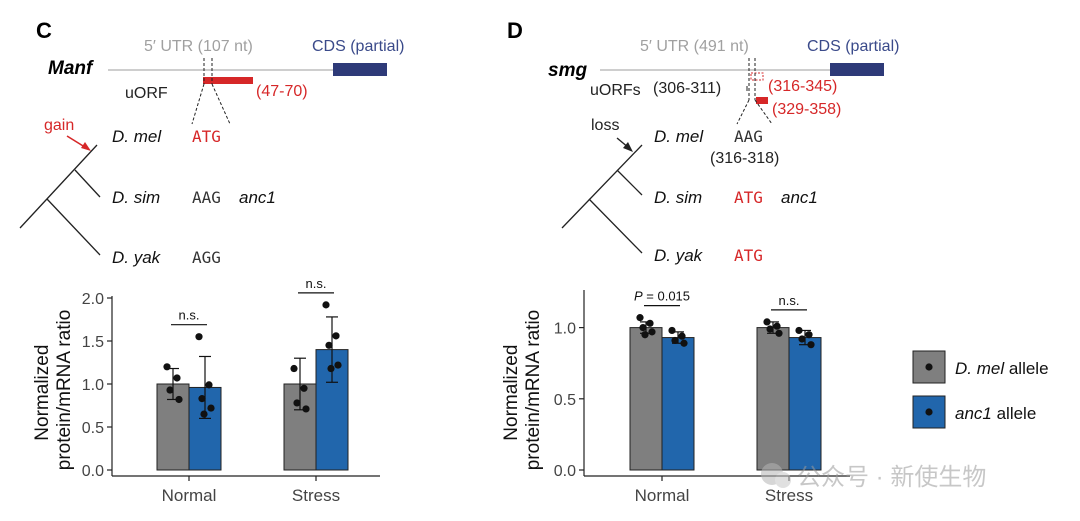 This screenshot has height=521, width=1080. What do you see at coordinates (71, 68) in the screenshot?
I see `panel-c-gene-name: Manf` at bounding box center [71, 68].